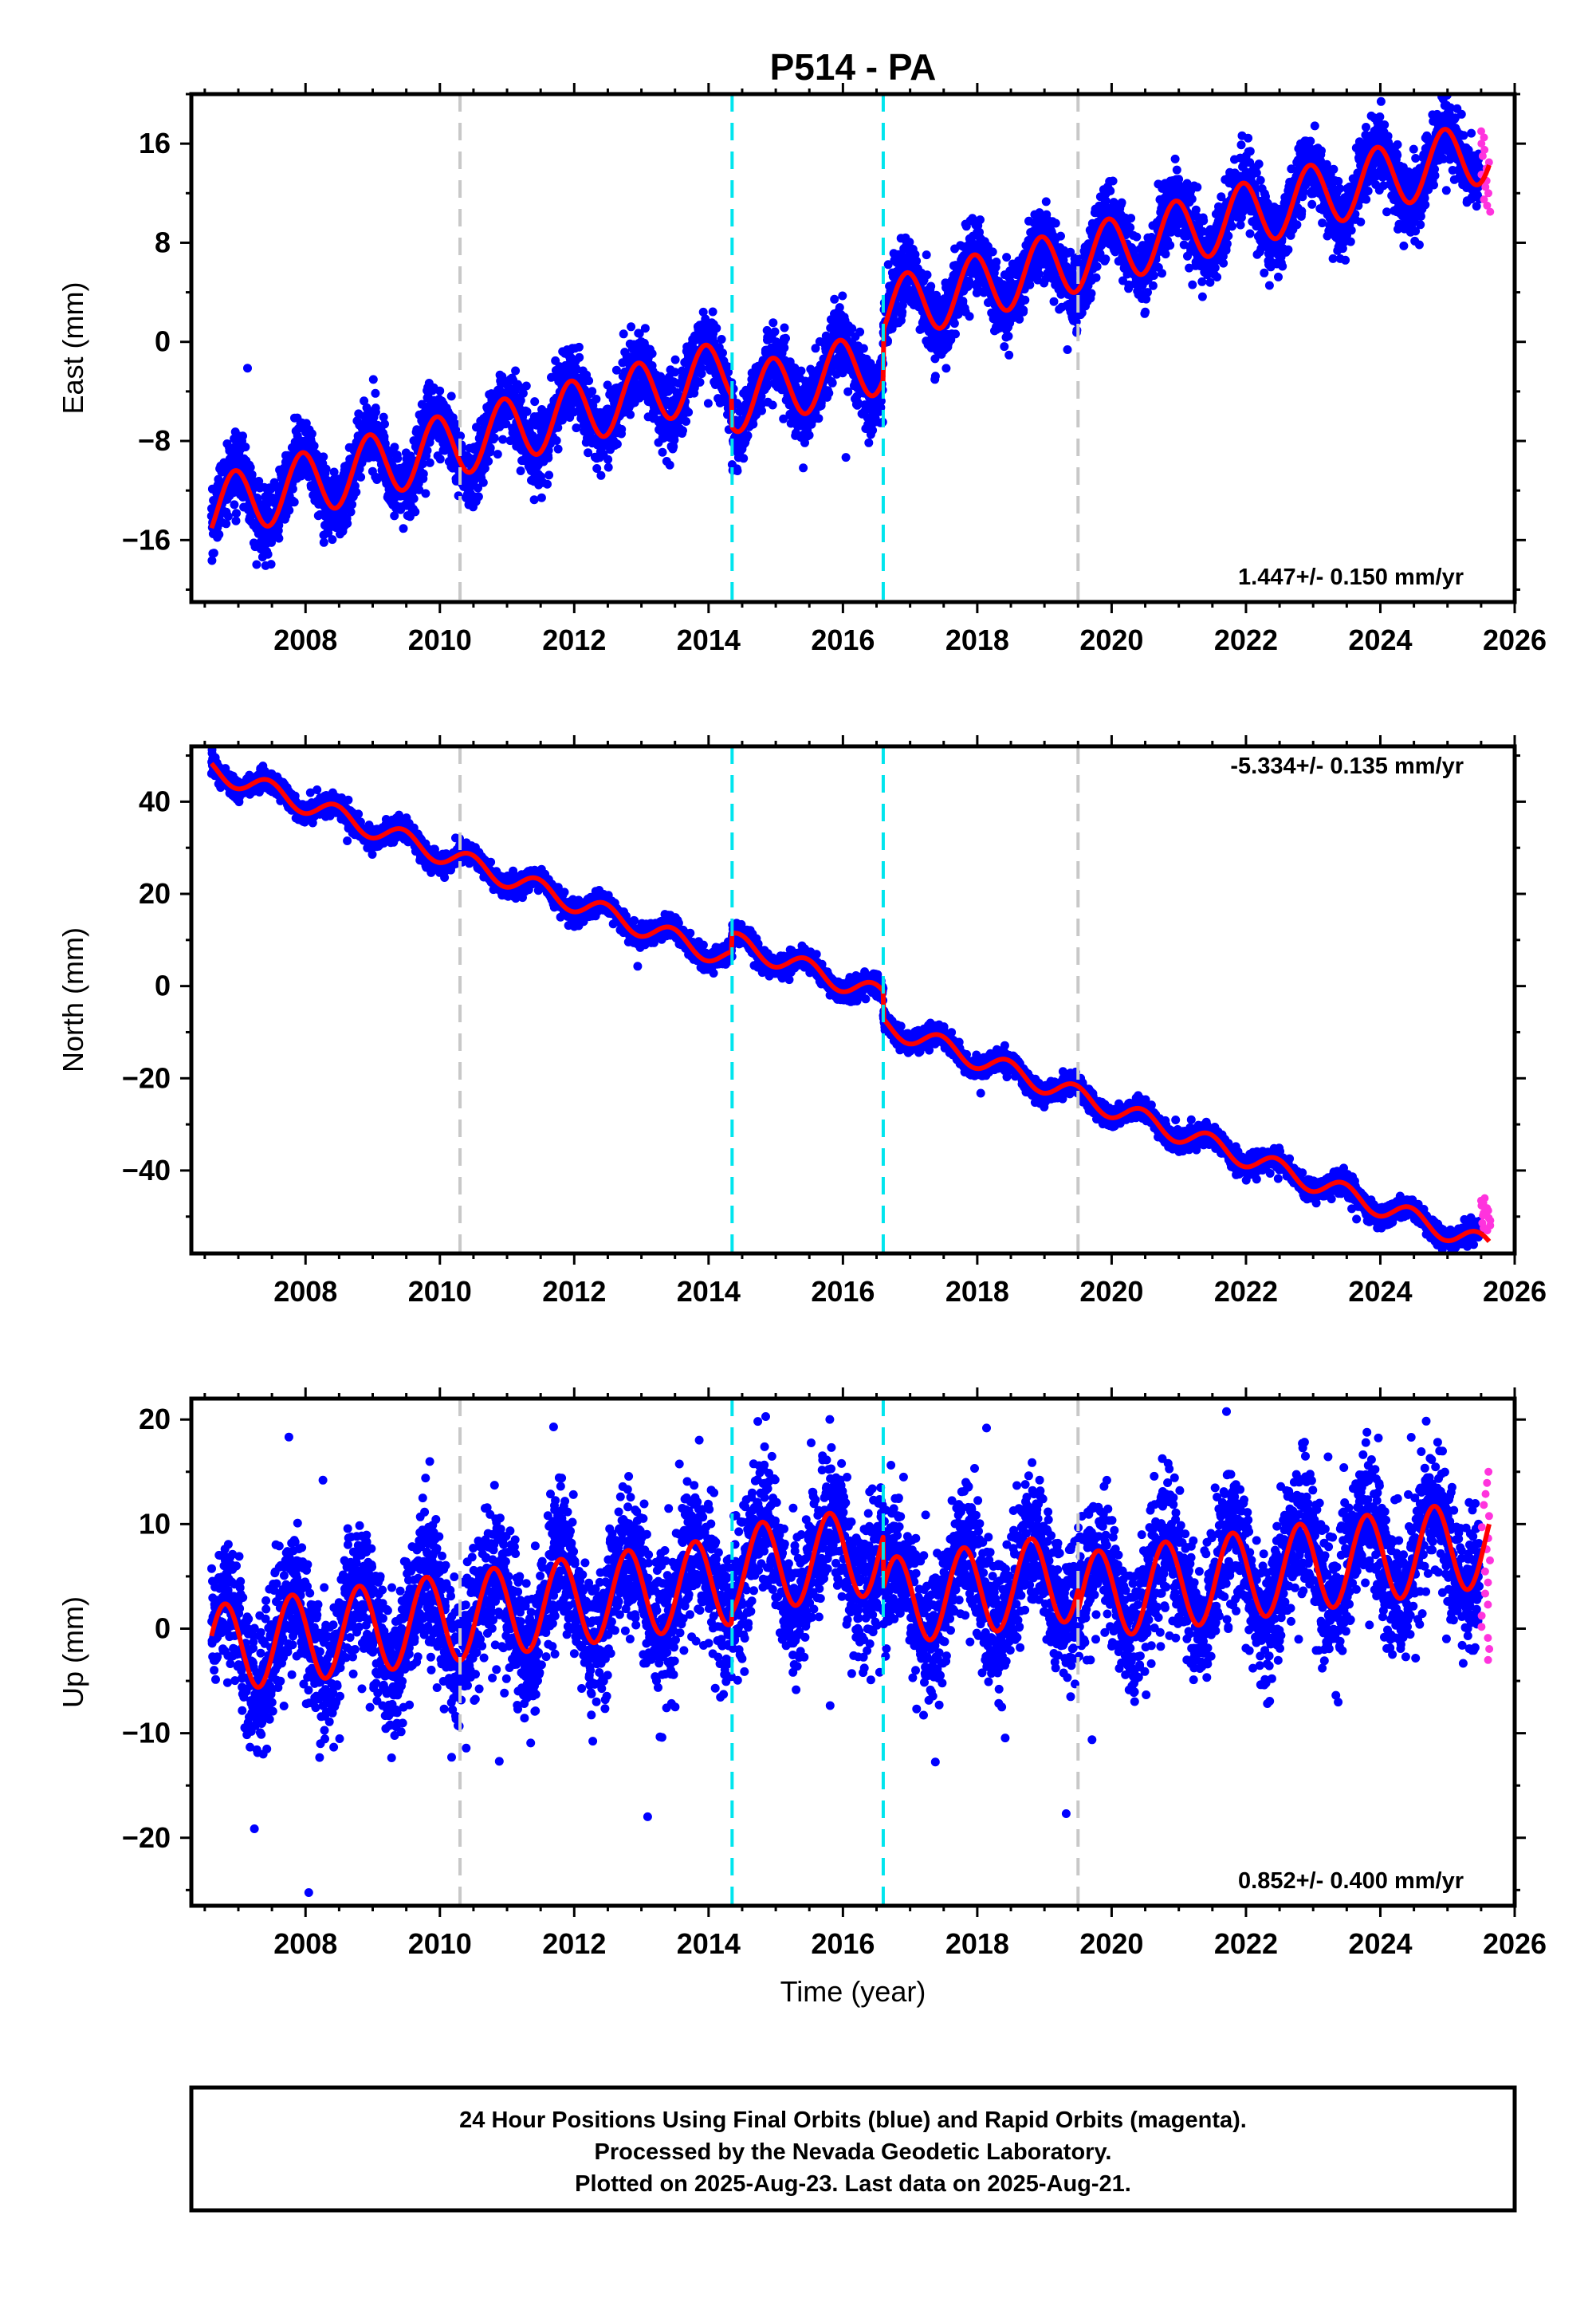 The width and height of the screenshot is (1596, 2314). Describe the element at coordinates (146, 1170) in the screenshot. I see `y-tick-label: −40` at that location.